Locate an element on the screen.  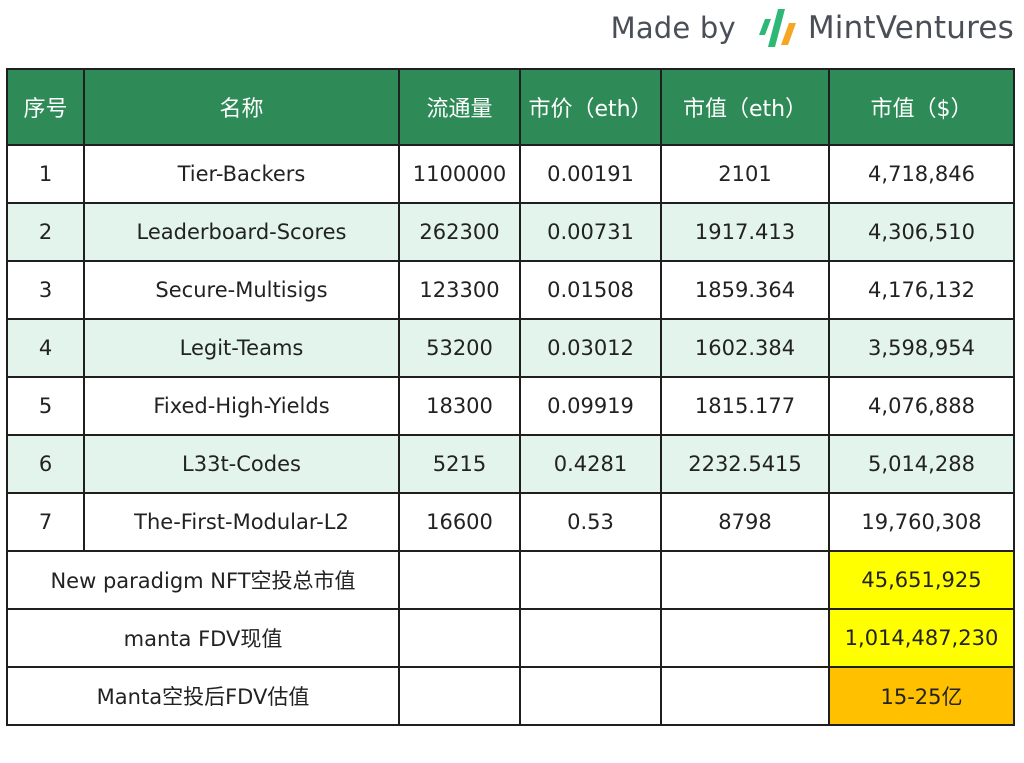
cell-mcap-usd: 4,176,132 is located at coordinates (921, 290).